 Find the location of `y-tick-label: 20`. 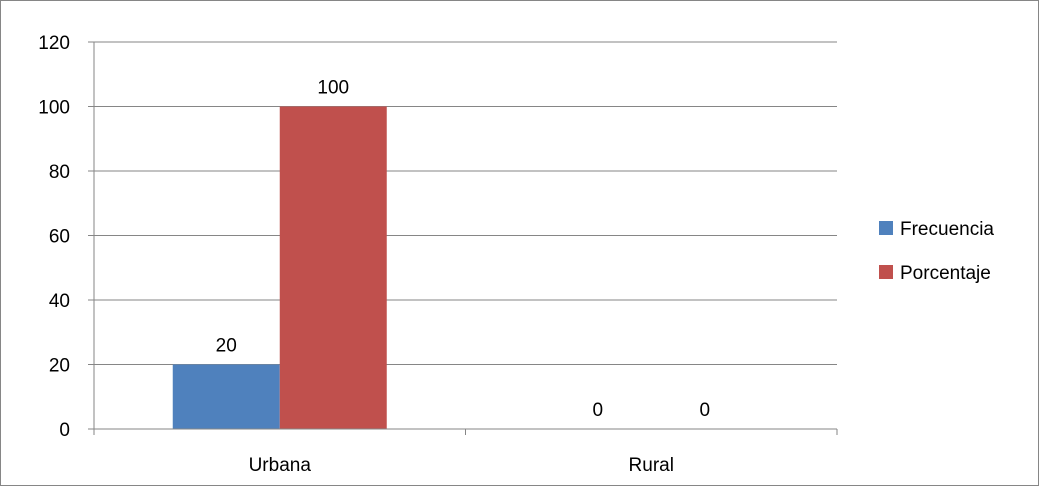

y-tick-label: 20 is located at coordinates (59, 366).